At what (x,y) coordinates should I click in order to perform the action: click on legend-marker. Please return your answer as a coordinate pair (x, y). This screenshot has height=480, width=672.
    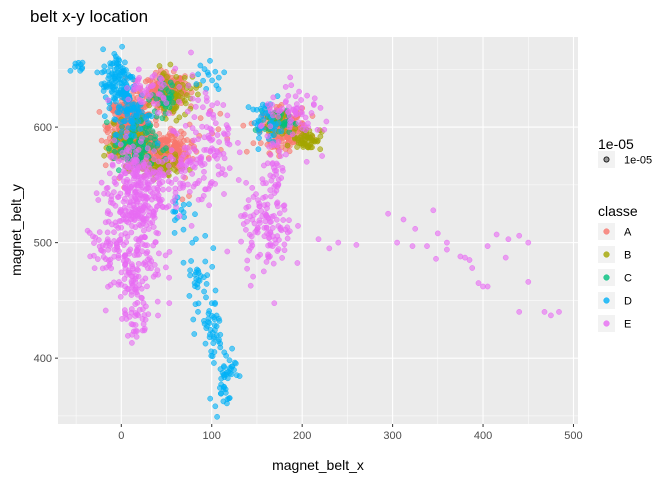
    Looking at the image, I should click on (606, 231).